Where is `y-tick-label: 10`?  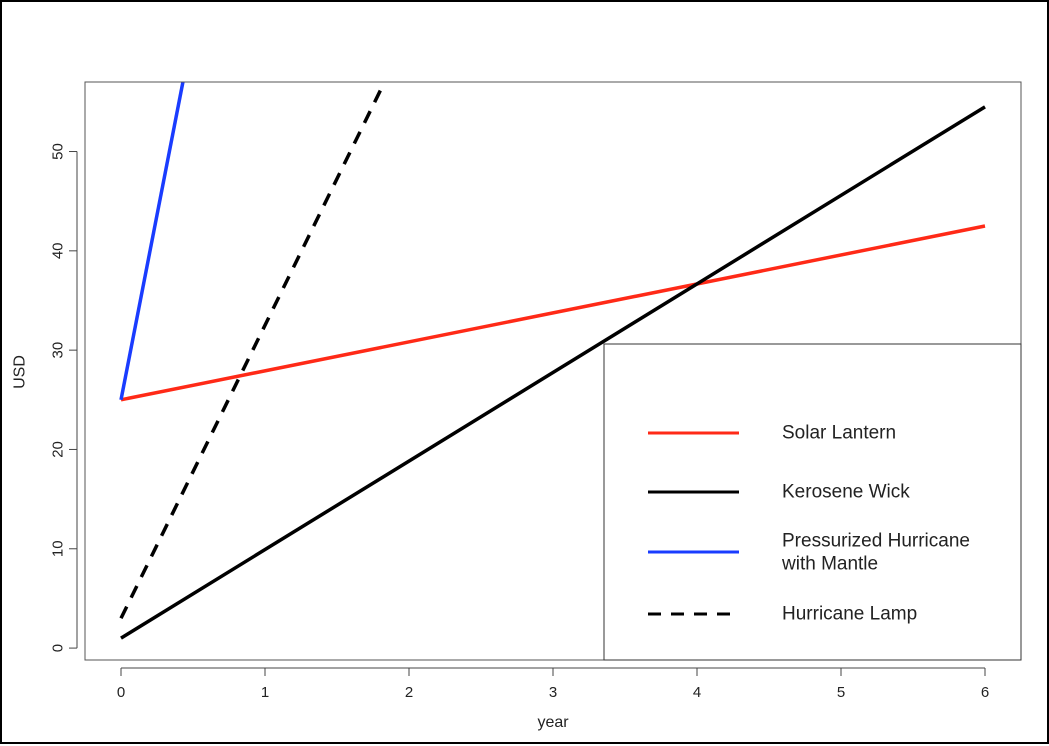 y-tick-label: 10 is located at coordinates (58, 548).